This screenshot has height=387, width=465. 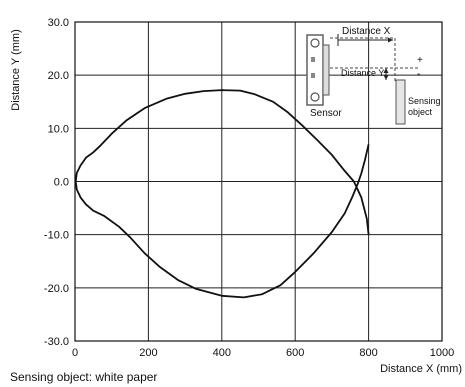 What do you see at coordinates (368, 353) in the screenshot?
I see `x-tick-label: 800` at bounding box center [368, 353].